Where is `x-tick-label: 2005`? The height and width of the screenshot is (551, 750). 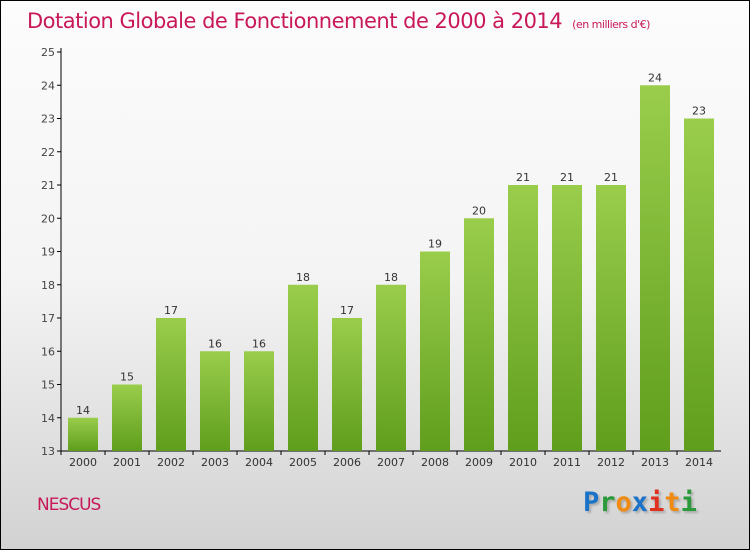 x-tick-label: 2005 is located at coordinates (303, 462).